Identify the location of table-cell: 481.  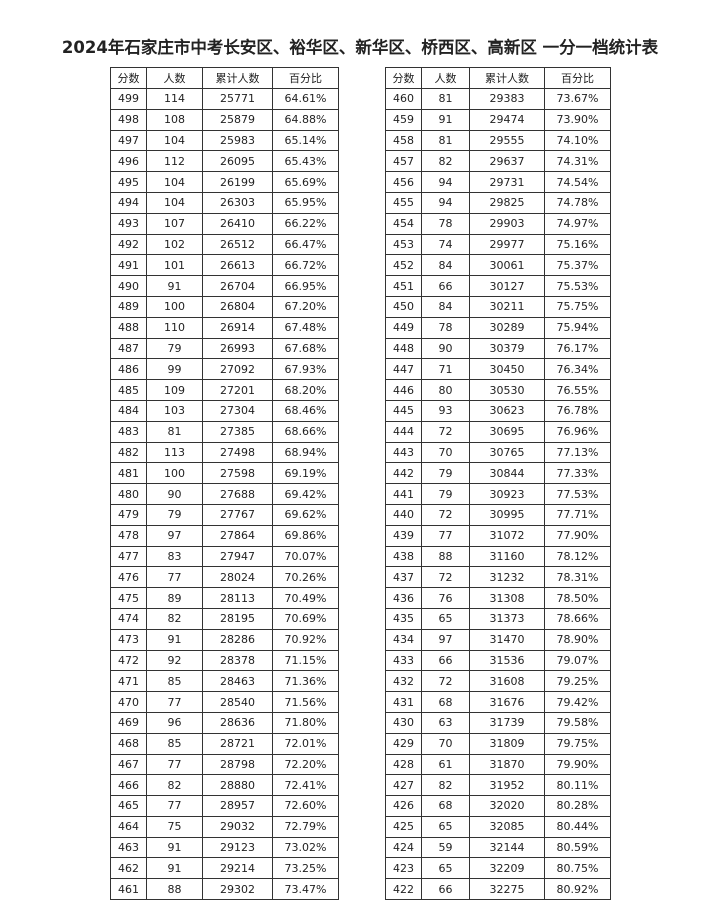
(128, 473).